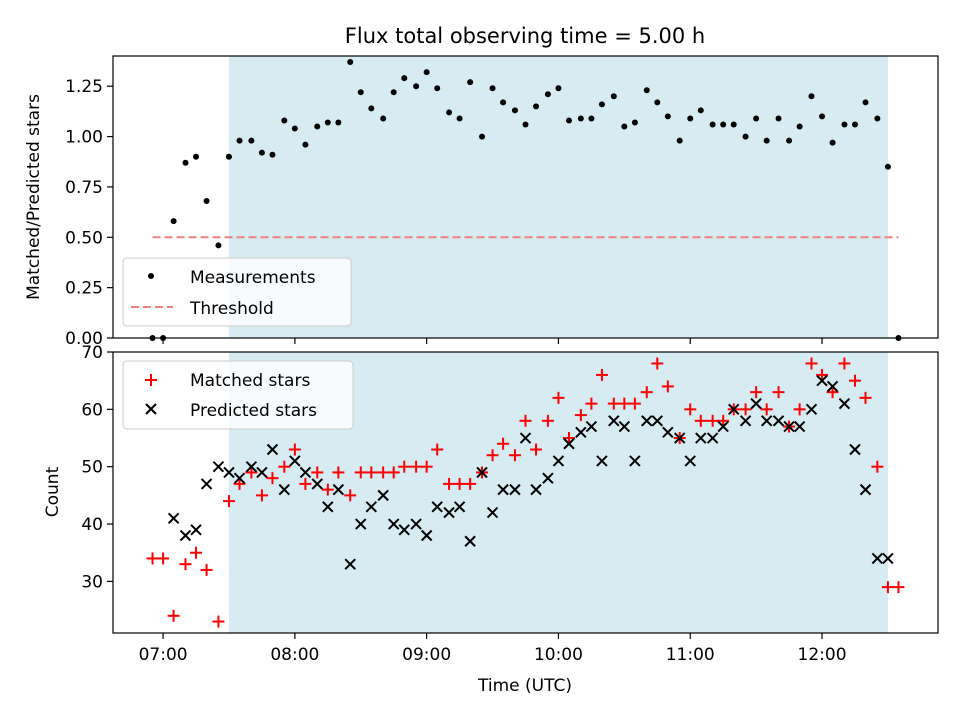  What do you see at coordinates (151, 409) in the screenshot?
I see `legend-marker-predicted-stars` at bounding box center [151, 409].